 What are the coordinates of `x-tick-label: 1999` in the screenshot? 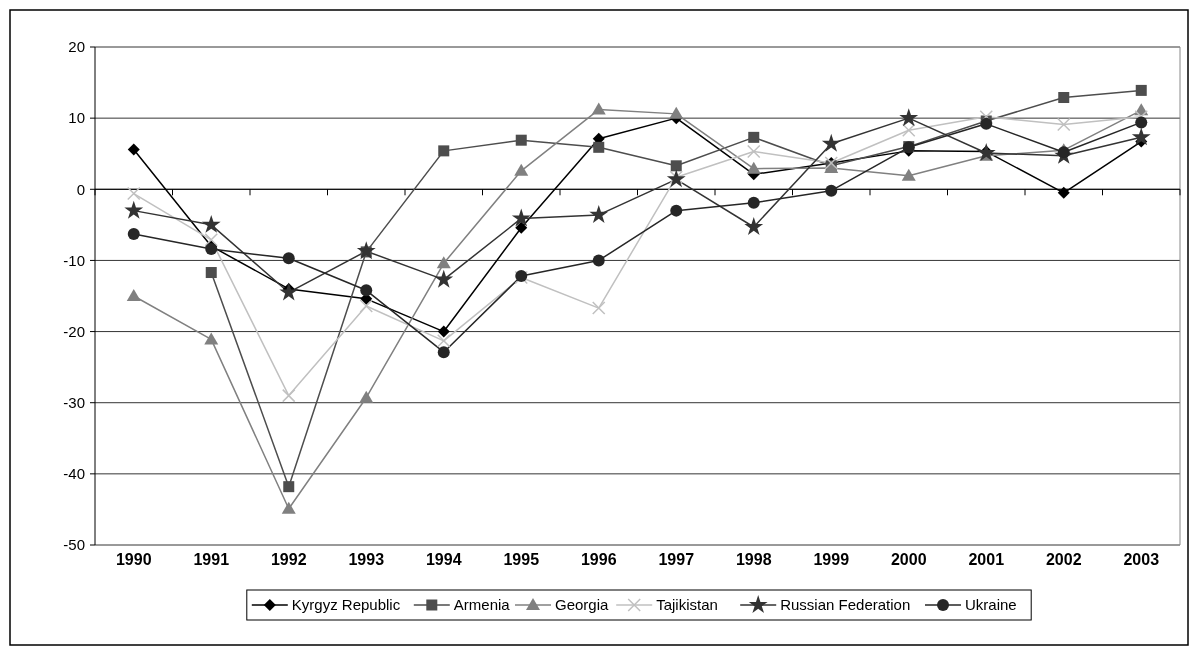 It's located at (831, 559).